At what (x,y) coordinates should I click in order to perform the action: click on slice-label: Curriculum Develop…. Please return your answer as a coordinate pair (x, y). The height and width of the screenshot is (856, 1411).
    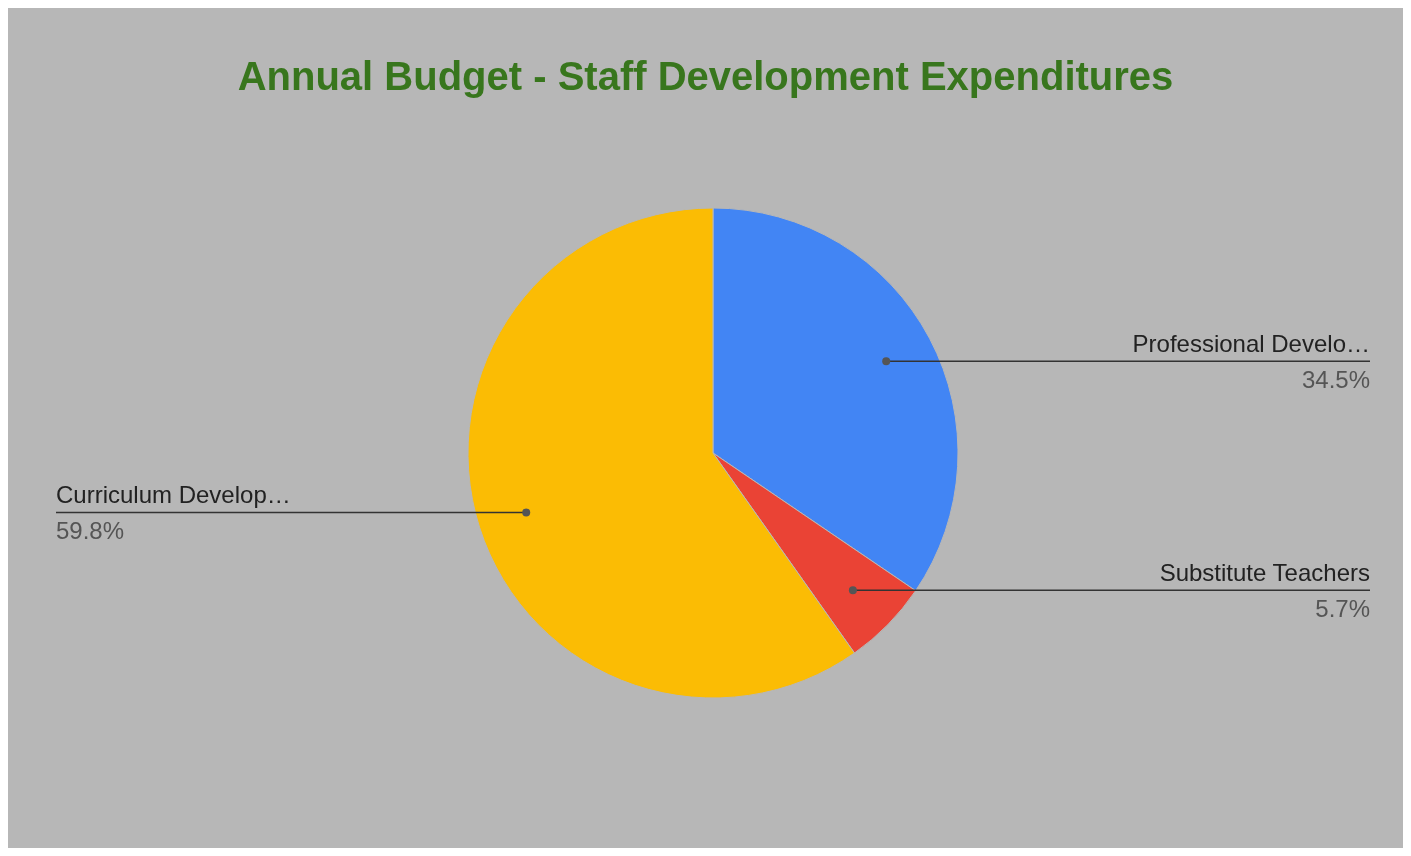
    Looking at the image, I should click on (173, 495).